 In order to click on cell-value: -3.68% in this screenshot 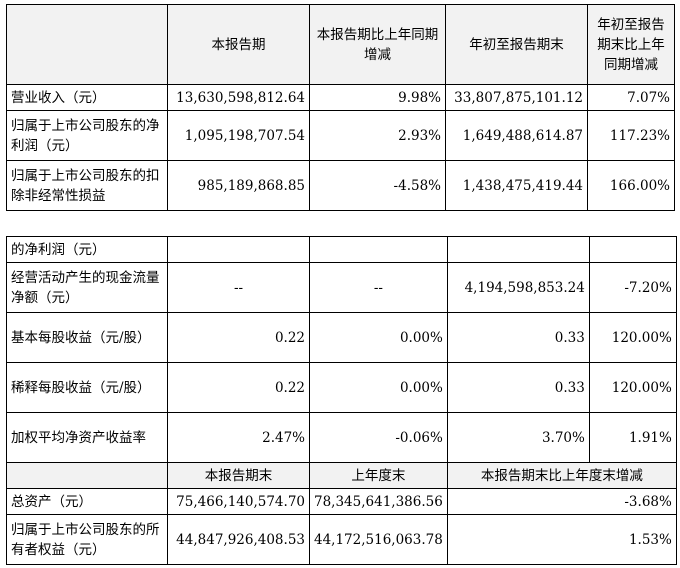, I will do `click(561, 501)`.